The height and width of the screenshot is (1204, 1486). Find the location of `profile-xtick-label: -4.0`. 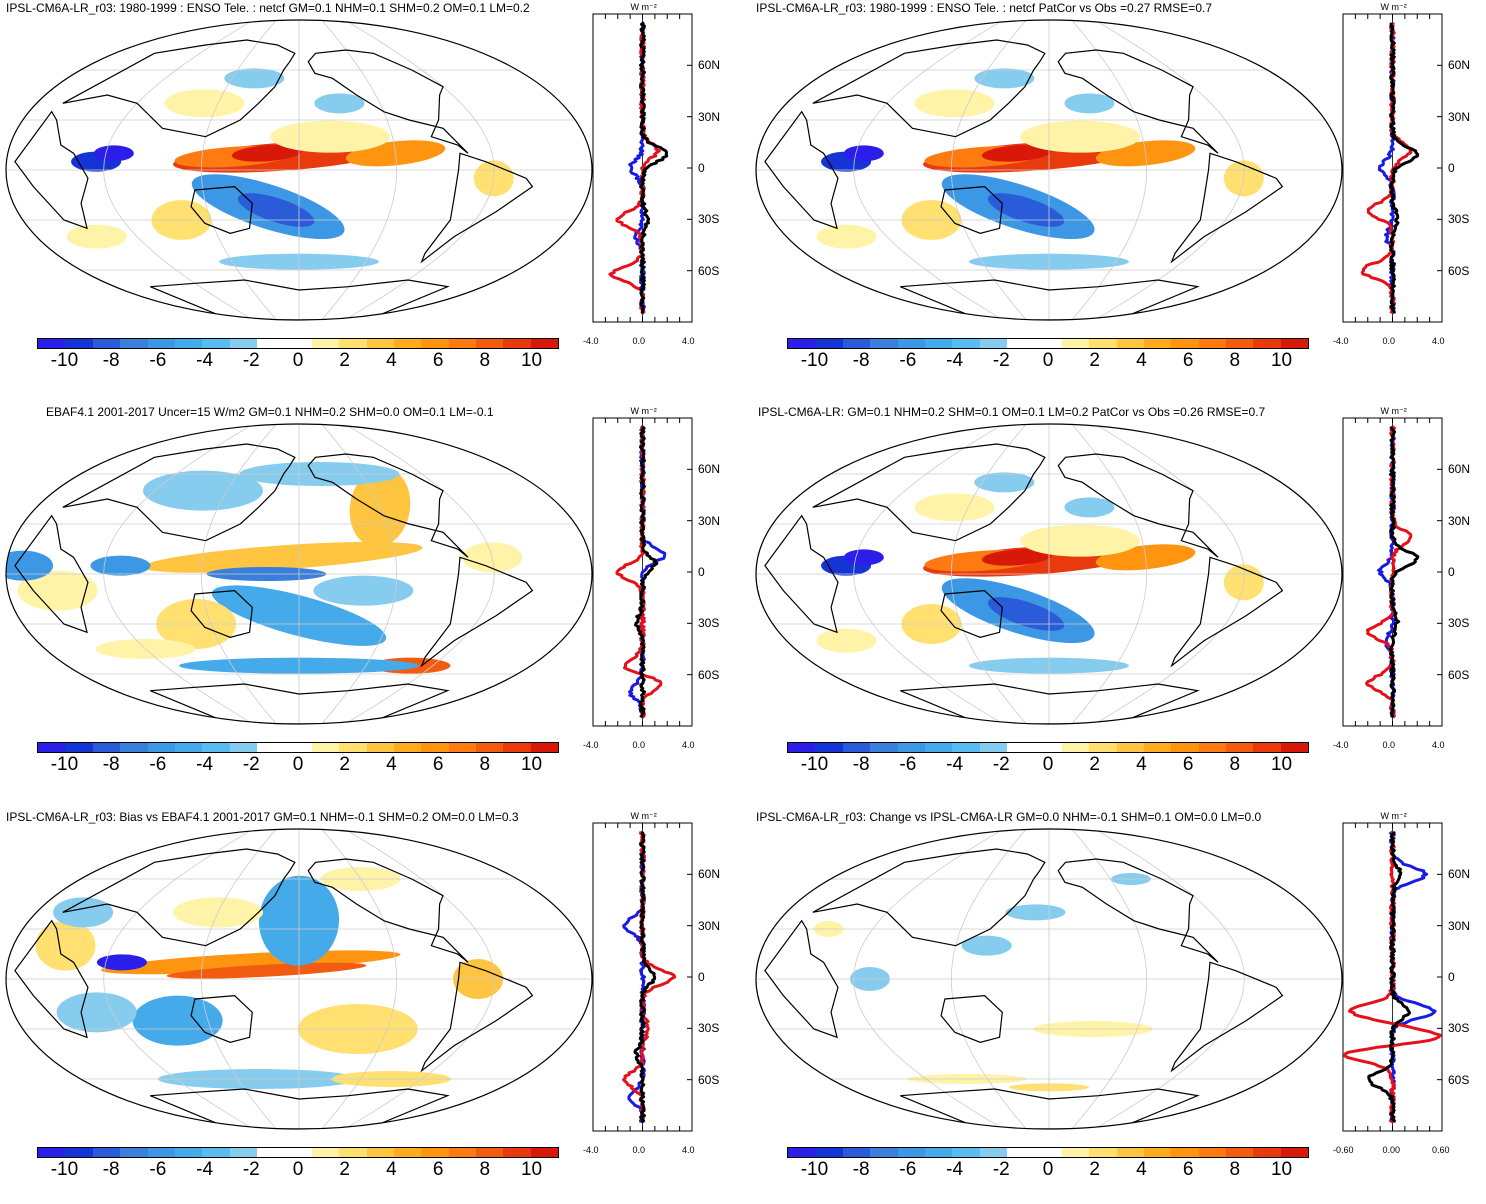

profile-xtick-label: -4.0 is located at coordinates (591, 1150).